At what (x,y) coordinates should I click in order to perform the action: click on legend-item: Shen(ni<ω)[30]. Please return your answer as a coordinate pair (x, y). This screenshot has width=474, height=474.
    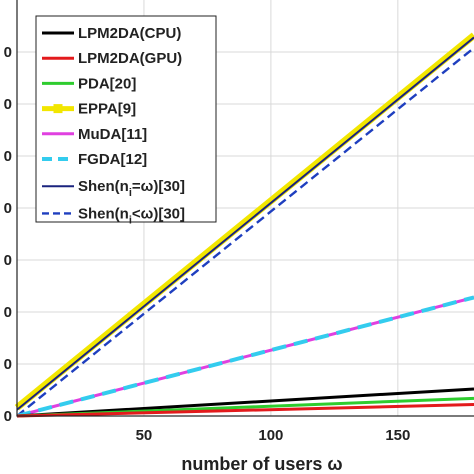
    Looking at the image, I should click on (113, 215).